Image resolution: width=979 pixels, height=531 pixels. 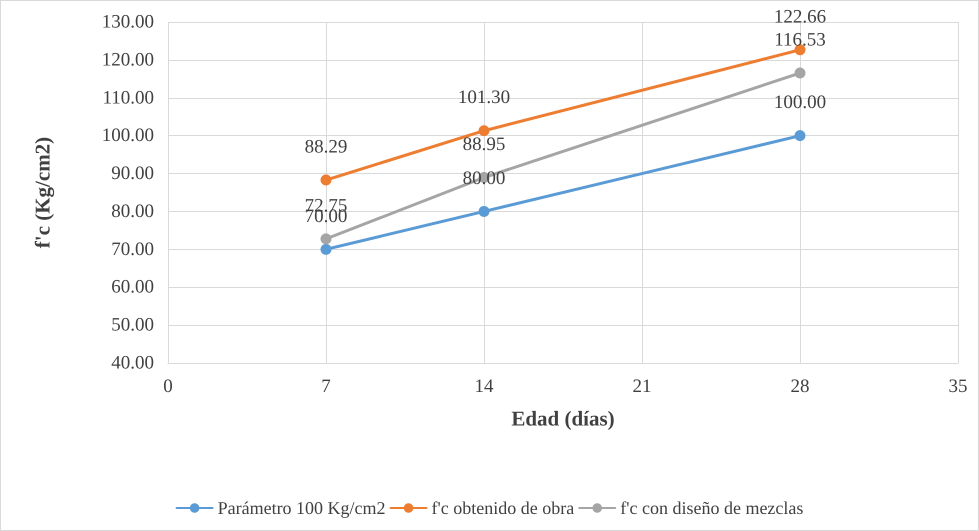 I want to click on x-tick-label: 0, so click(x=168, y=386).